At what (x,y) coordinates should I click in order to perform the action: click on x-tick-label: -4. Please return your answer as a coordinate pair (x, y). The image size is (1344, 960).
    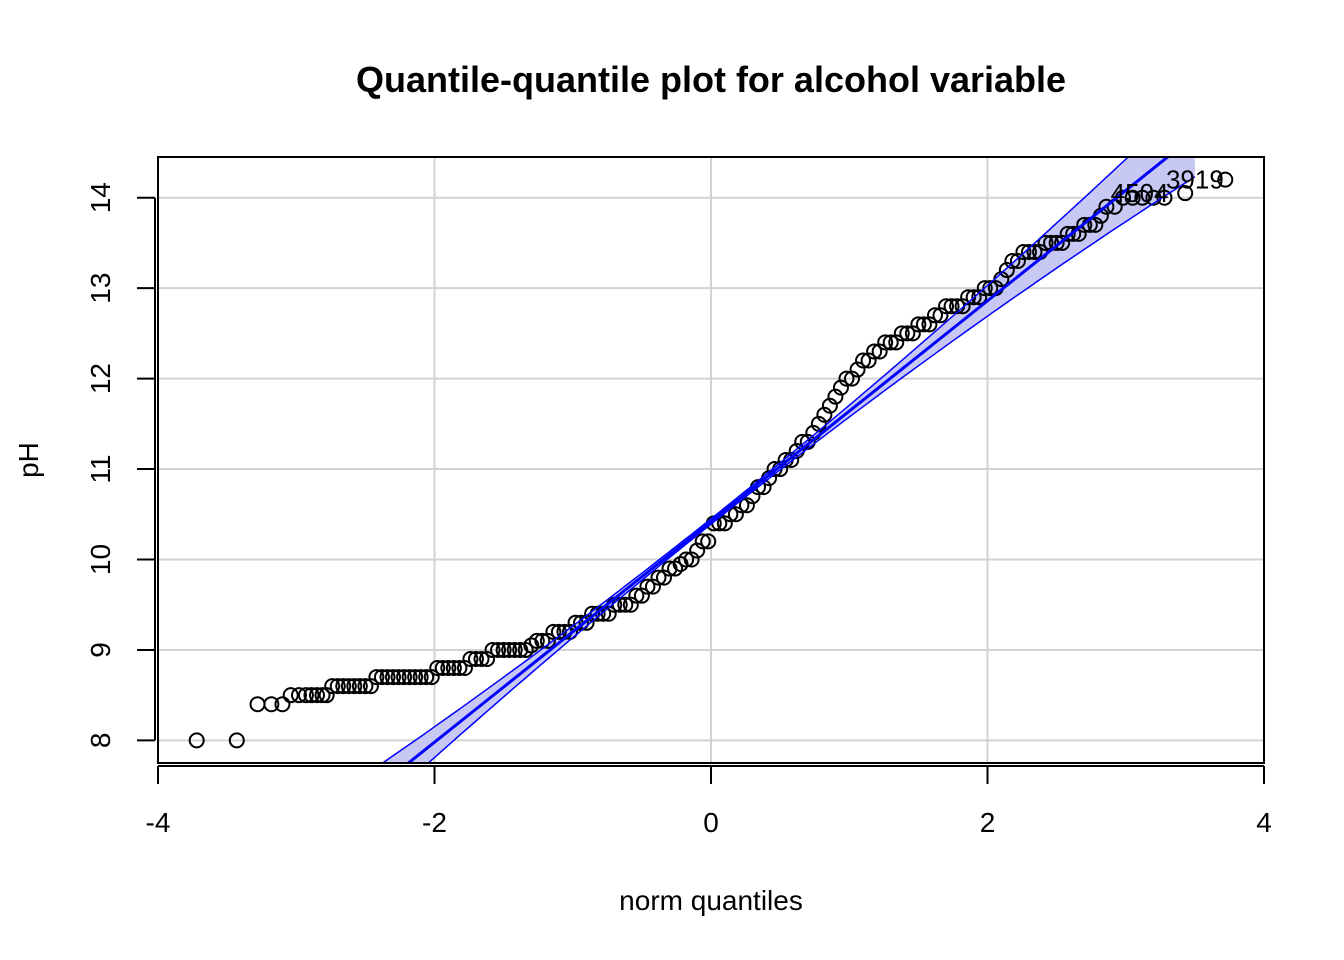
    Looking at the image, I should click on (158, 822).